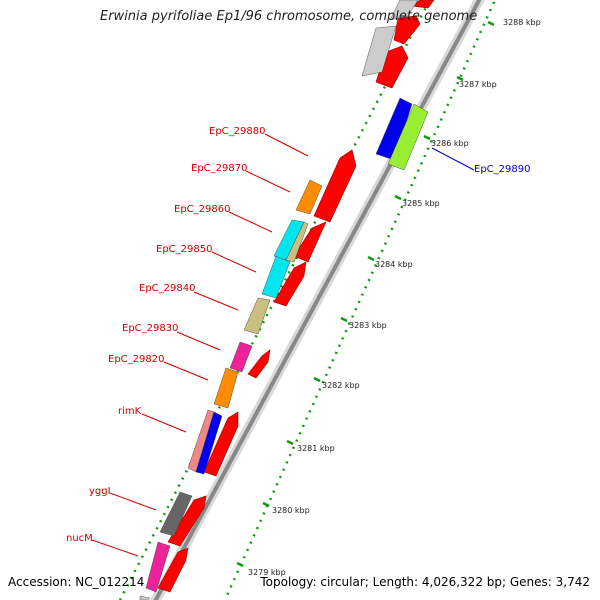  What do you see at coordinates (76, 582) in the screenshot?
I see `accession-text: Accession: NC_012214` at bounding box center [76, 582].